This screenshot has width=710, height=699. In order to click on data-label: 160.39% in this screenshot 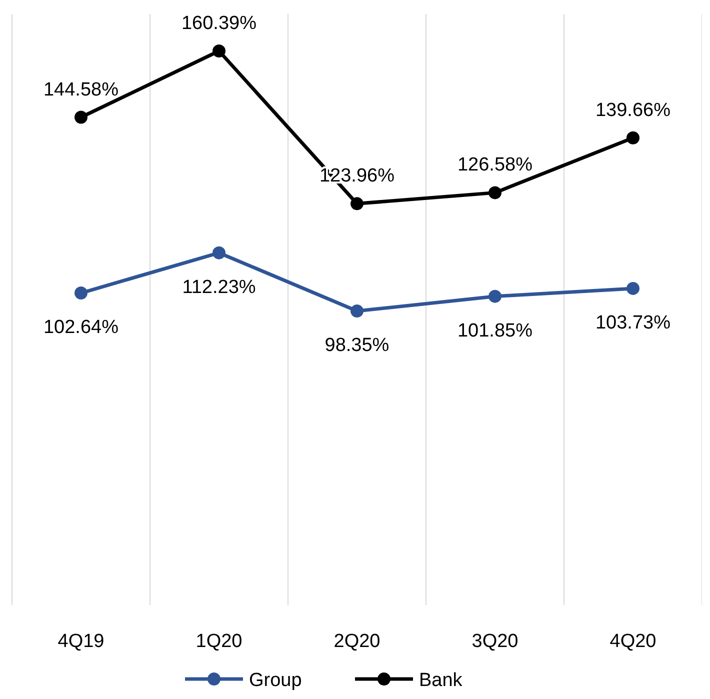, I will do `click(219, 23)`.